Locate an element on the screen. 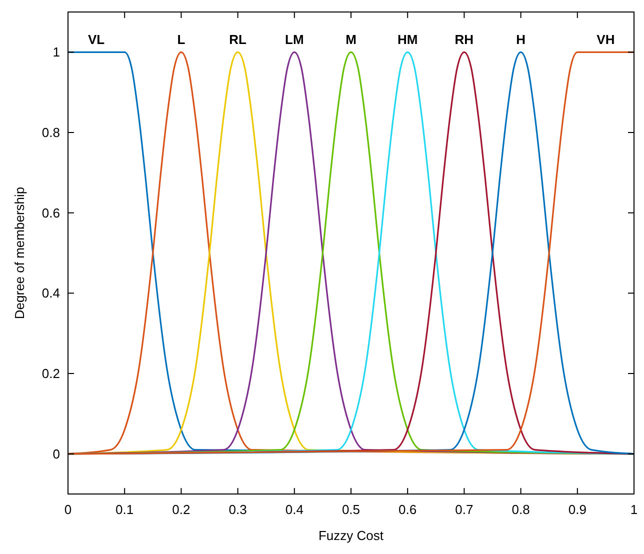 Image resolution: width=644 pixels, height=554 pixels. x-tick-label: 0.8 is located at coordinates (521, 509).